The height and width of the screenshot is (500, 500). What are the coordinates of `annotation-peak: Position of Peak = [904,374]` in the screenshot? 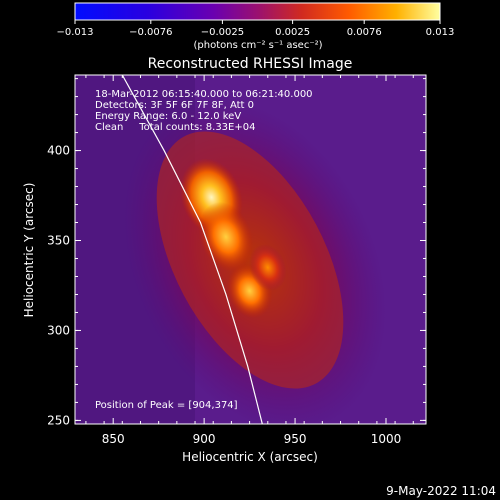 It's located at (166, 405).